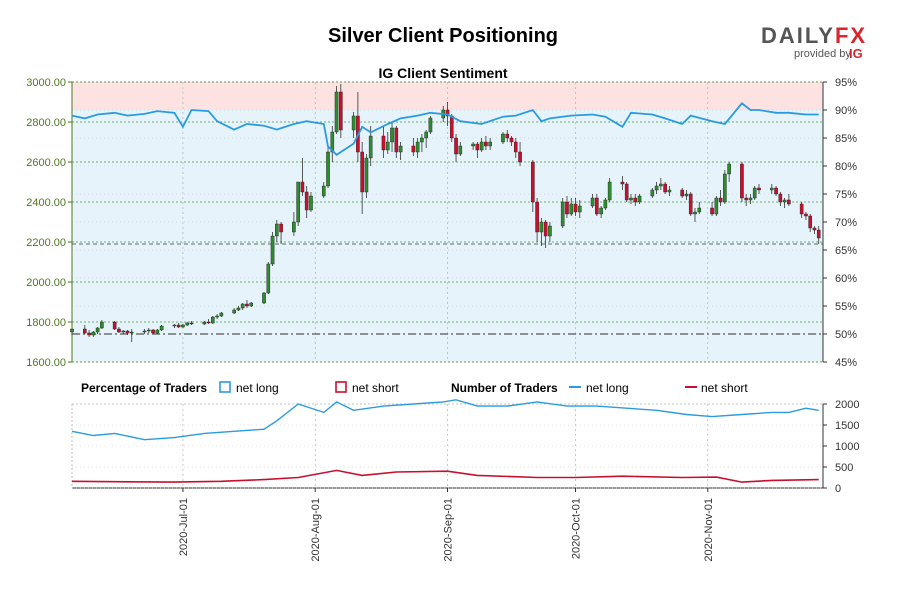 This screenshot has height=600, width=900. What do you see at coordinates (46, 283) in the screenshot?
I see `tick-left-label-2: 2000.00` at bounding box center [46, 283].